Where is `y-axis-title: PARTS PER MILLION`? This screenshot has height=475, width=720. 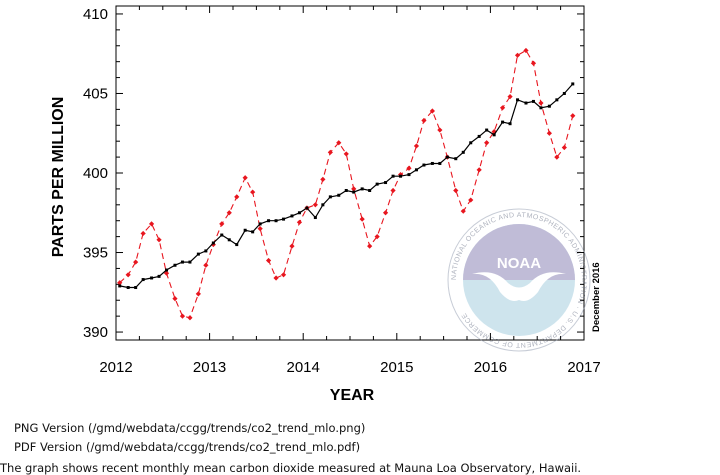
y-axis-title: PARTS PER MILLION is located at coordinates (58, 177).